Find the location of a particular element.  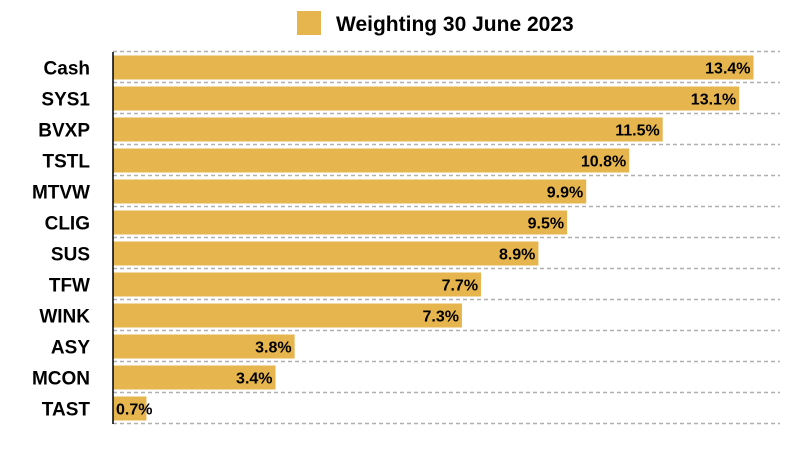

category-label: TAST is located at coordinates (66, 410).